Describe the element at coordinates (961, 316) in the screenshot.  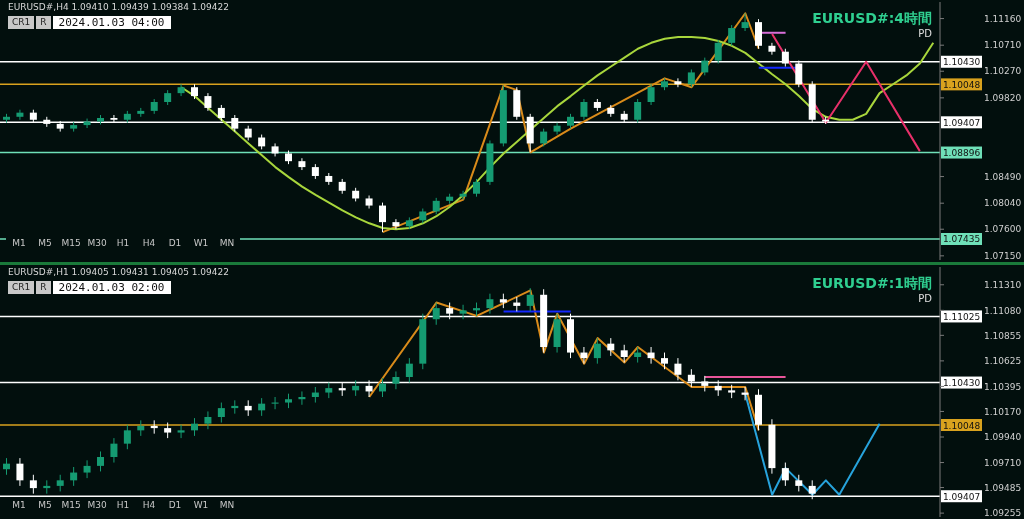
I see `ref-line-label: 1.11025` at that location.